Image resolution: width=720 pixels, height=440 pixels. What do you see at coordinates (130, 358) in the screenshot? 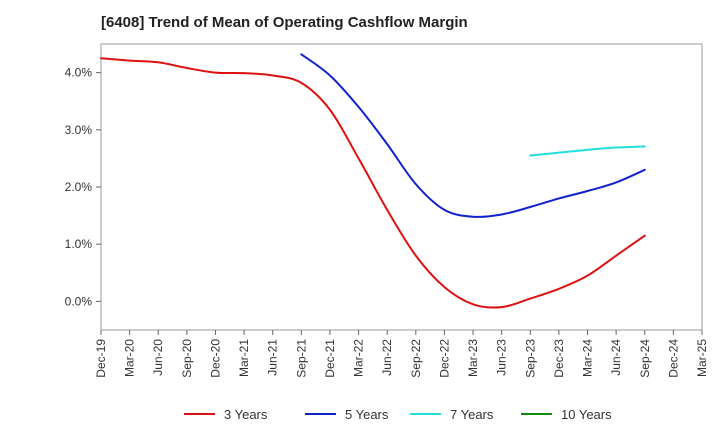
I see `x-tick-label: Mar-20` at bounding box center [130, 358].